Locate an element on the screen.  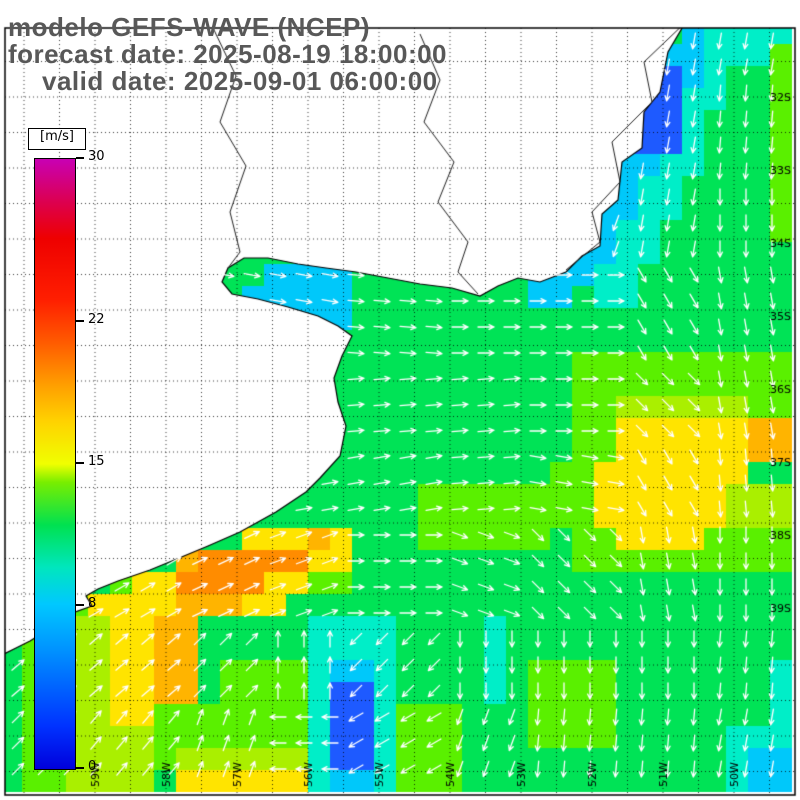
colorbar-unit-label: [m/s] is located at coordinates (57, 139).